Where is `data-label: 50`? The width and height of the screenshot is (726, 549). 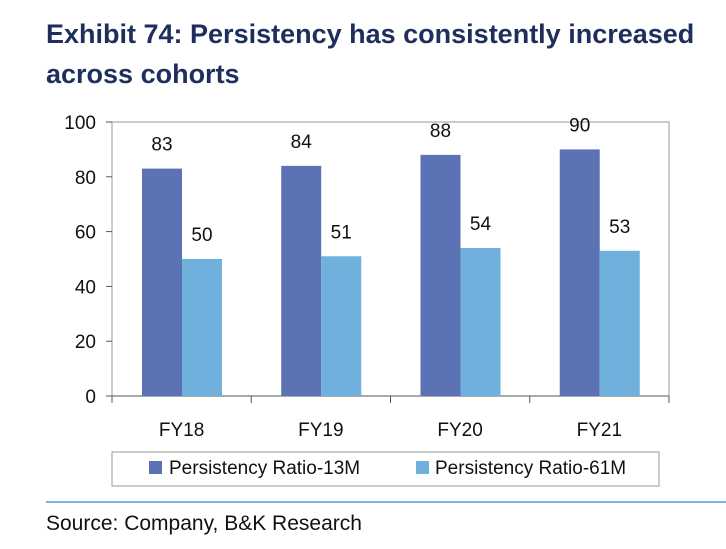
data-label: 50 is located at coordinates (201, 235).